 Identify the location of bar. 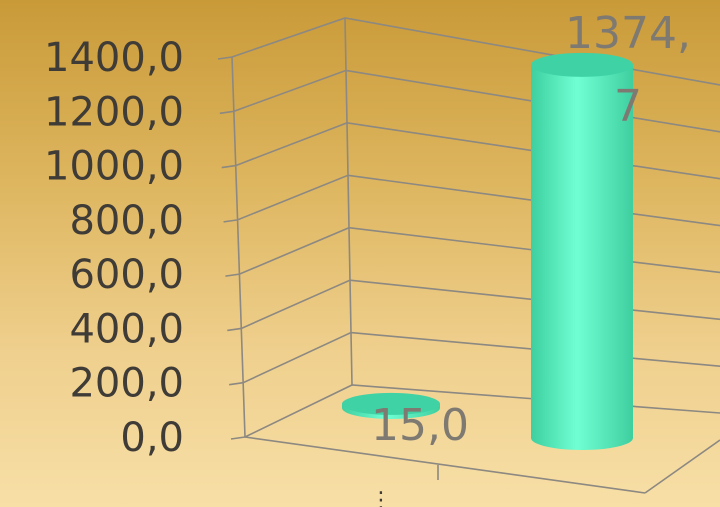
(582, 257).